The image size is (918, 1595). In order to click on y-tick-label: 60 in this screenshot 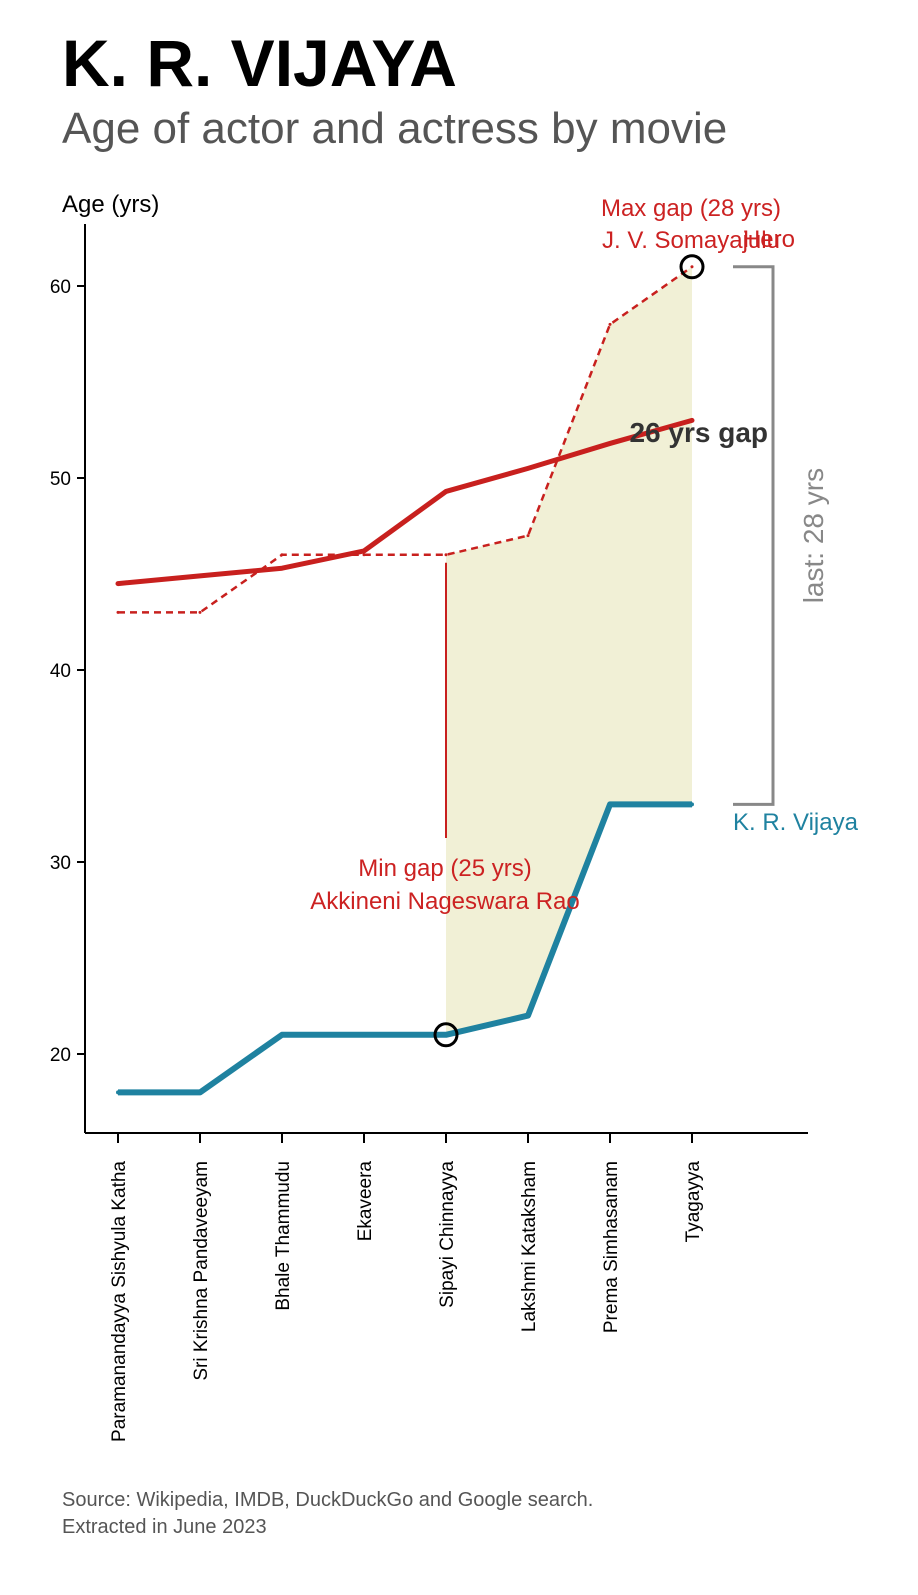, I will do `click(60, 287)`.